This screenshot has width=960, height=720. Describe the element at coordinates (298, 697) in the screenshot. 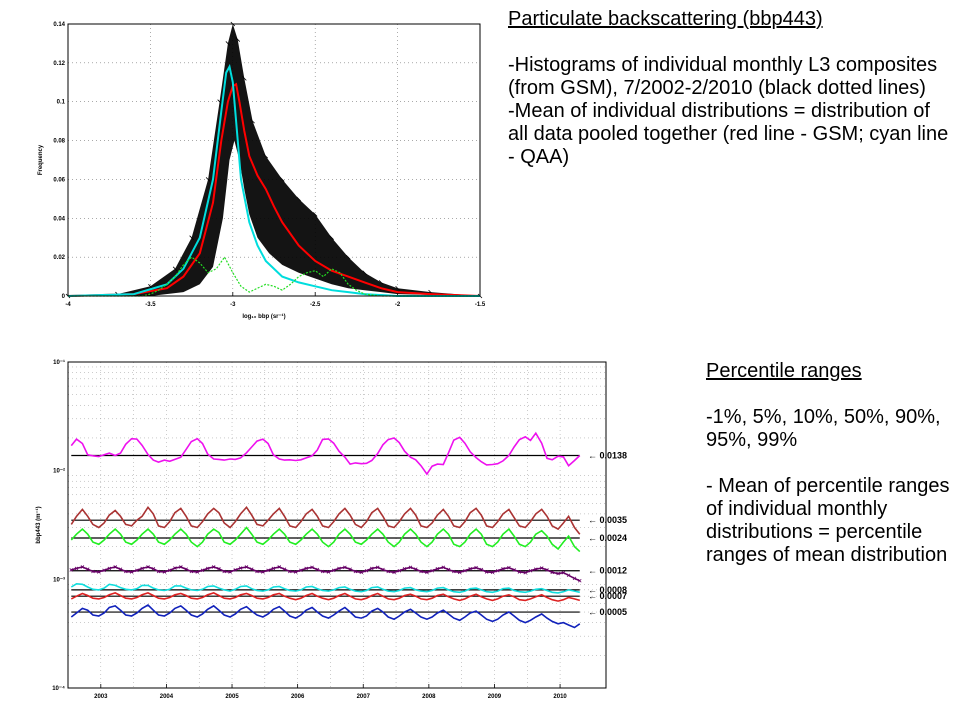

I see `x-tick-label: 2006` at that location.